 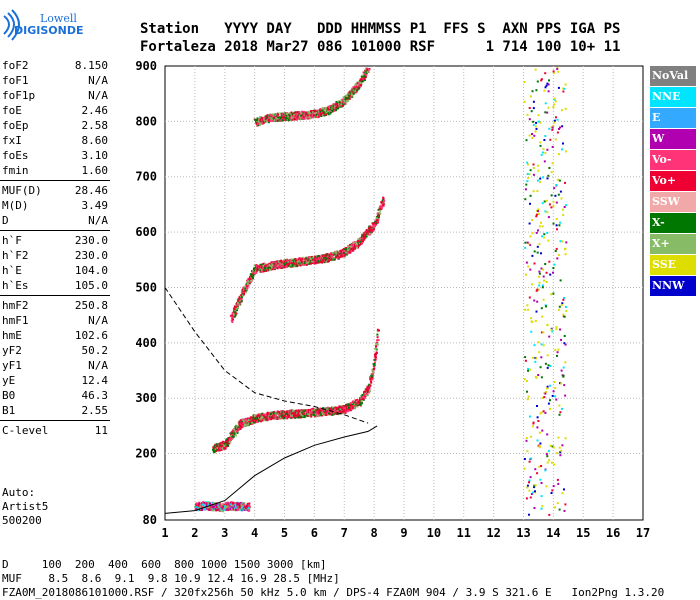 I want to click on legend-item: NoVal, so click(x=673, y=76).